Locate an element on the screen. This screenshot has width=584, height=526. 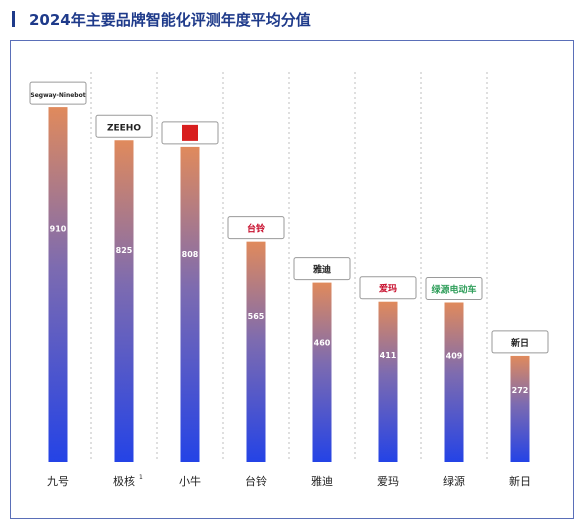
brand-logo: Segway-Ninebot is located at coordinates (57, 95).